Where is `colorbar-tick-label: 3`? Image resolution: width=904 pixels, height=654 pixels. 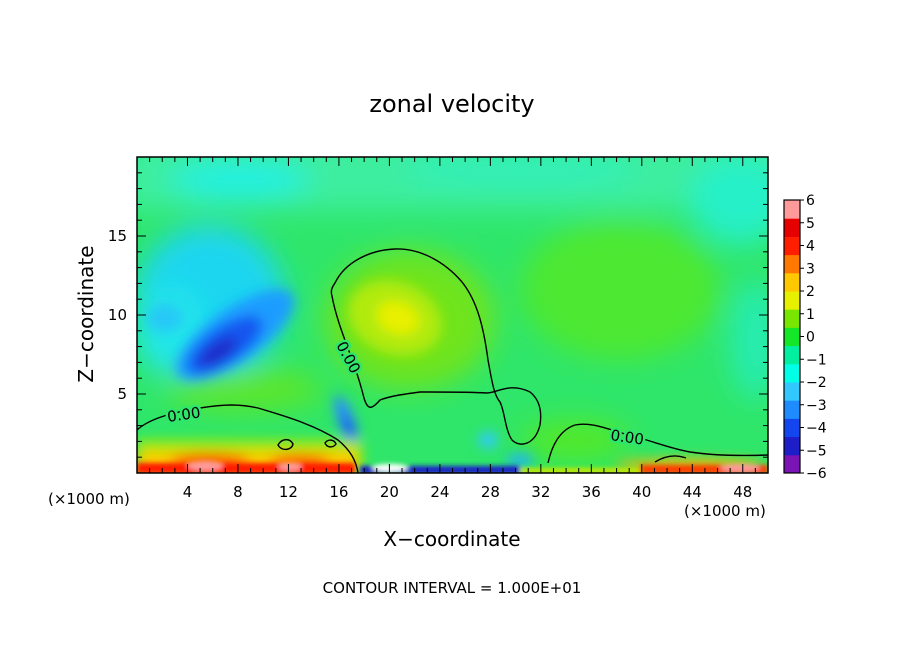
colorbar-tick-label: 3 is located at coordinates (810, 269).